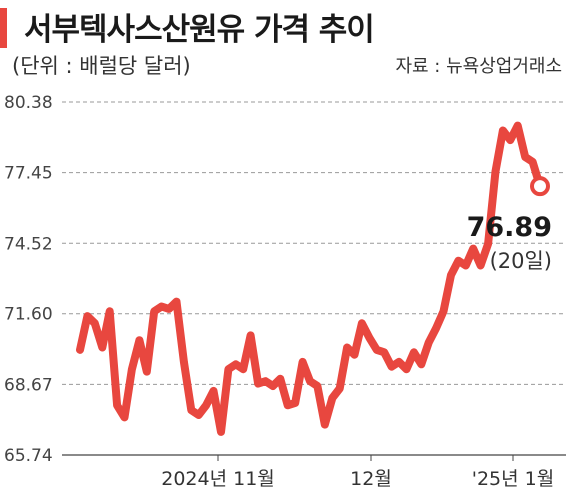 The height and width of the screenshot is (497, 570). Describe the element at coordinates (28, 385) in the screenshot. I see `y-tick-label: 68.67` at that location.